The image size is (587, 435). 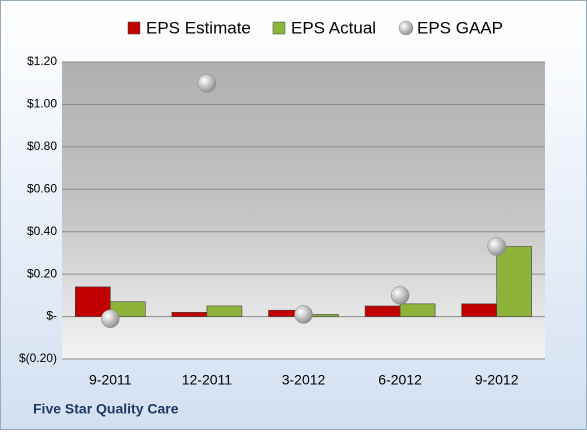 What do you see at coordinates (198, 27) in the screenshot?
I see `legend-label: EPS Estimate` at bounding box center [198, 27].